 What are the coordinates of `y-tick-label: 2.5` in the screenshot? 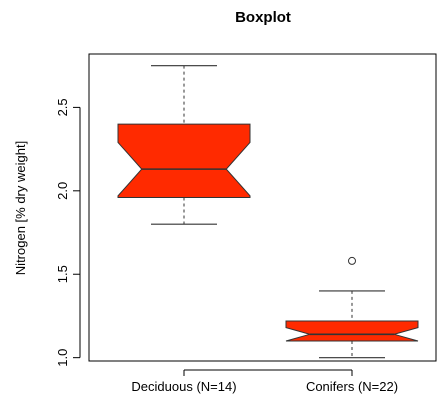 It's located at (62, 107).